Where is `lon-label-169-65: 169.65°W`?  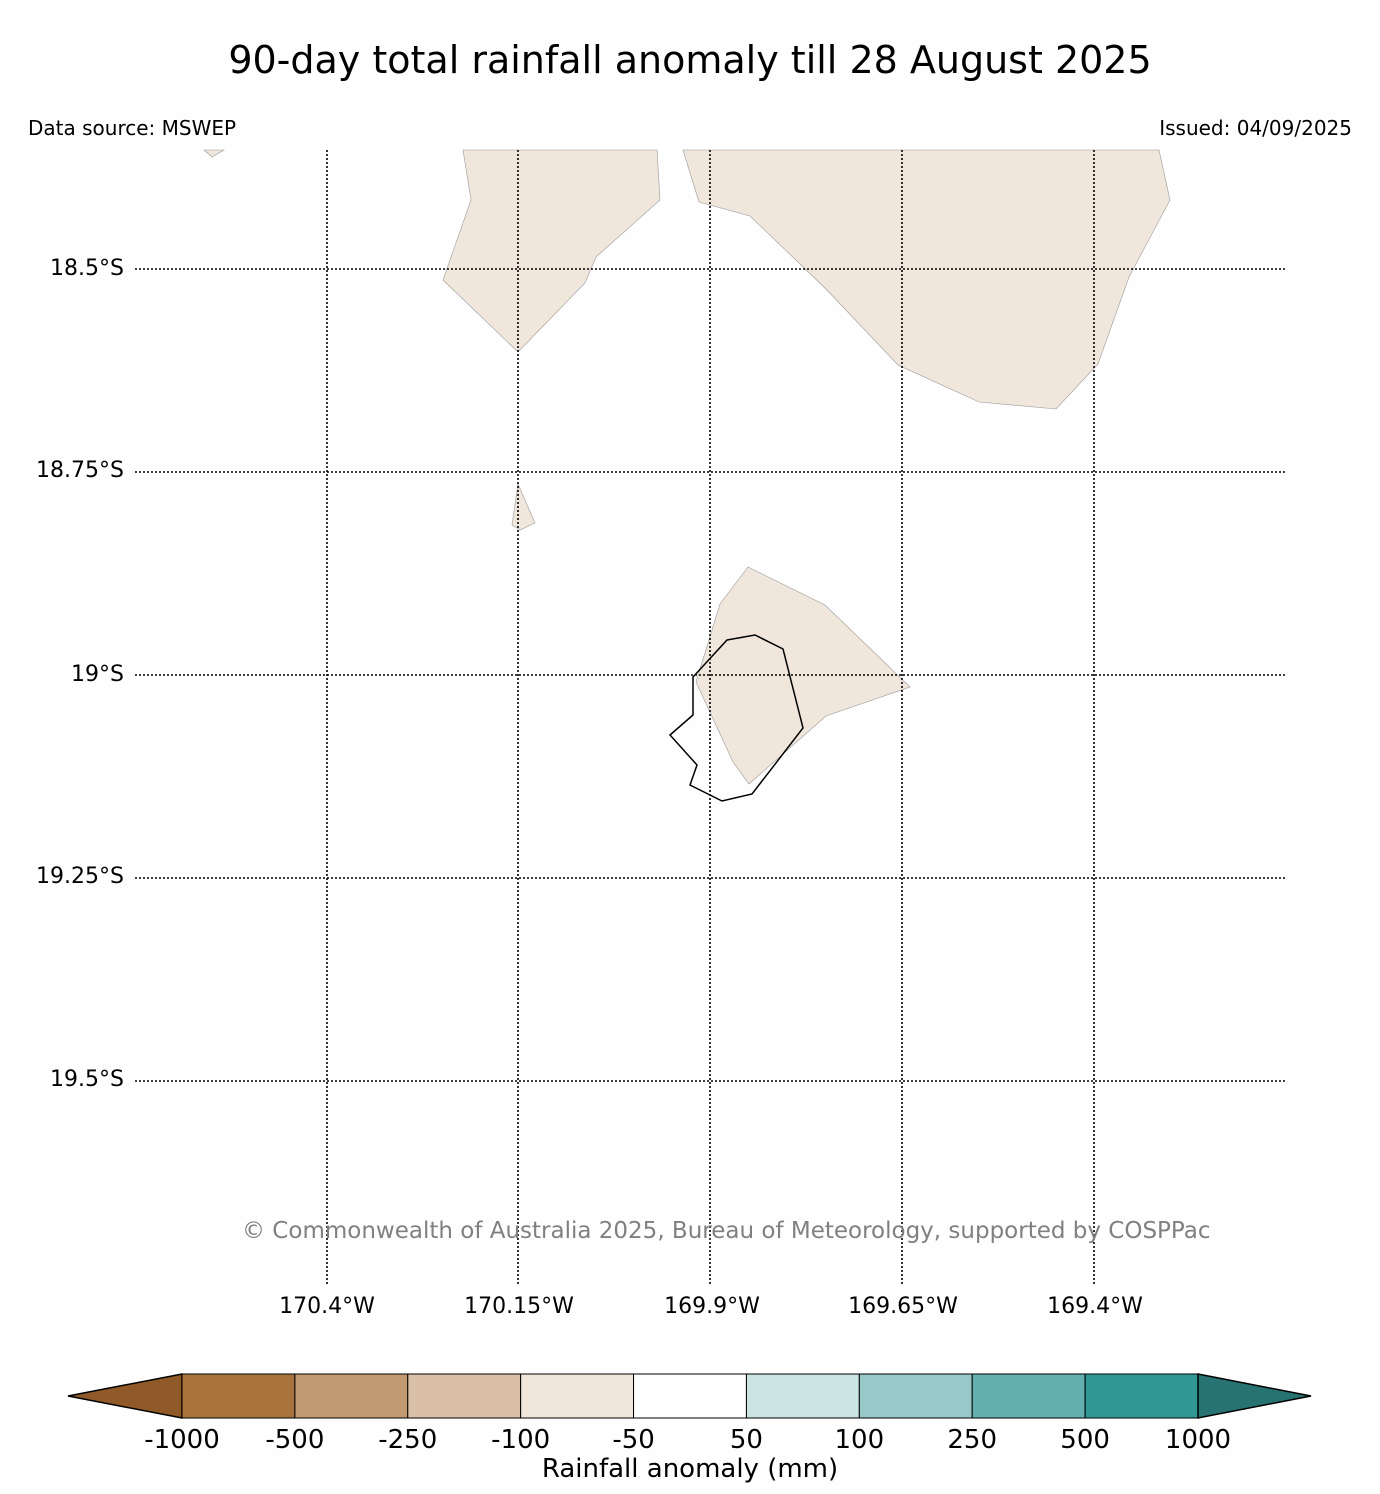
lon-label-169-65: 169.65°W is located at coordinates (903, 1306).